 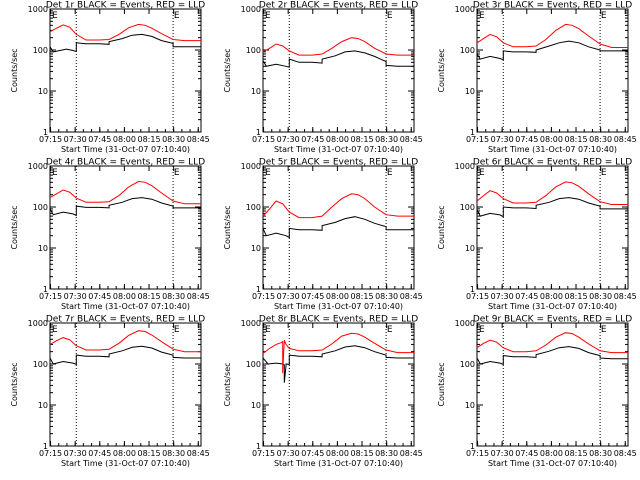 I want to click on panel-title: Det 7r BLACK = Events, RED = LLD, so click(x=125, y=320).